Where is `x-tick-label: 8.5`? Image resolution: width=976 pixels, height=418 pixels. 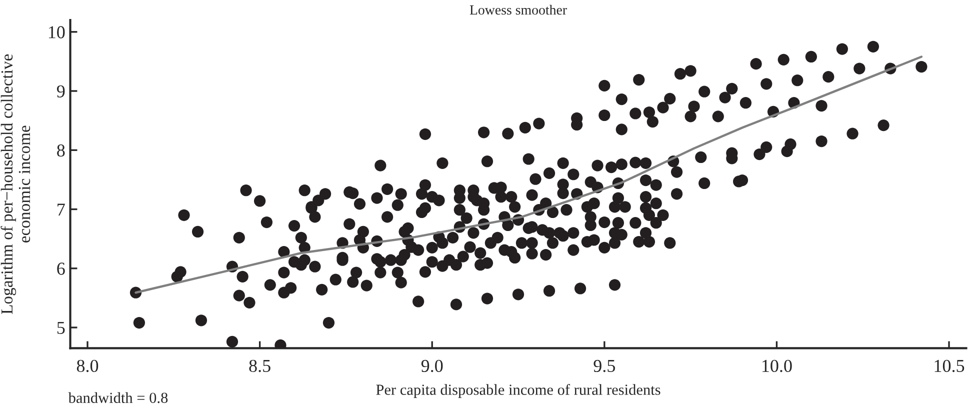 x-tick-label: 8.5 is located at coordinates (259, 366).